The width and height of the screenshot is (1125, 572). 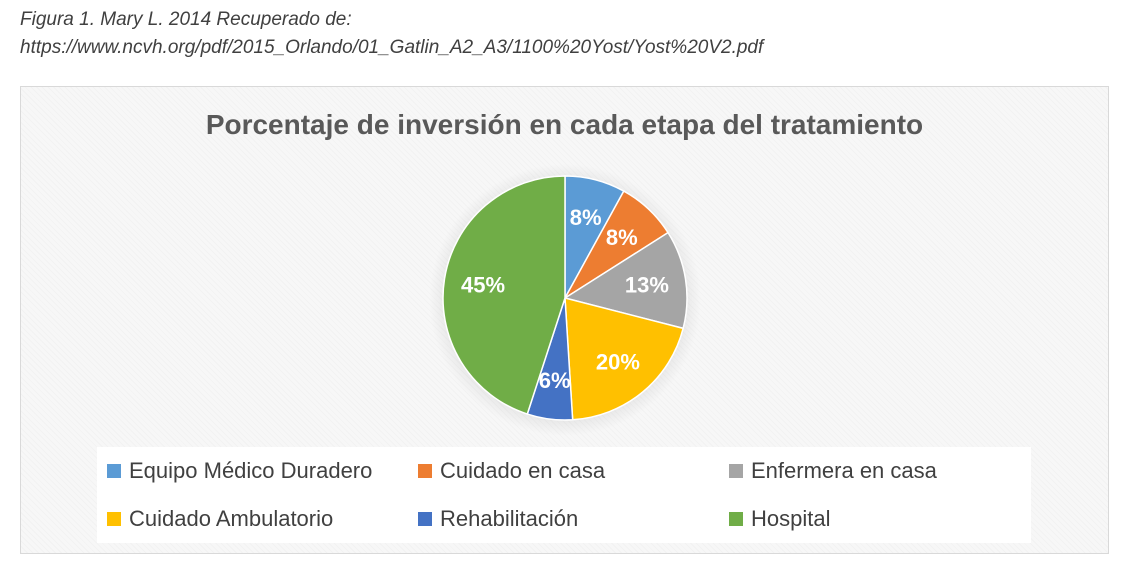 I want to click on data-label-3: 20%, so click(x=618, y=361).